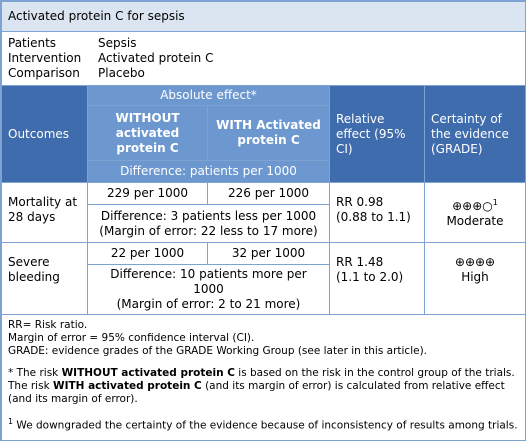 This screenshot has height=441, width=526. I want to click on header-without: WITHOUT activated protein C, so click(147, 133).